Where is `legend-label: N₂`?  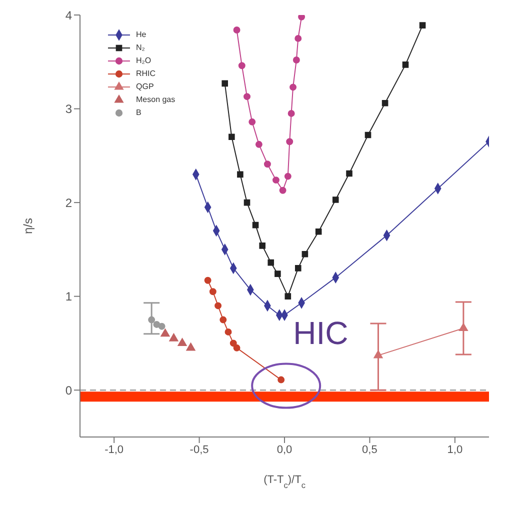 legend-label: N₂ is located at coordinates (140, 48).